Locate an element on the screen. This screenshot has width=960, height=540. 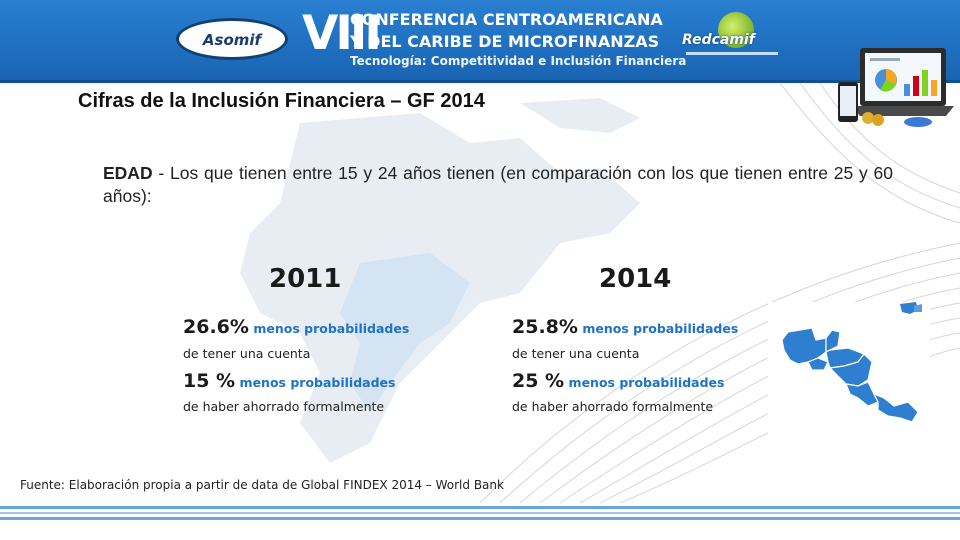
stat-2014-account: 25.8% menos probabilidades is located at coordinates (625, 327).